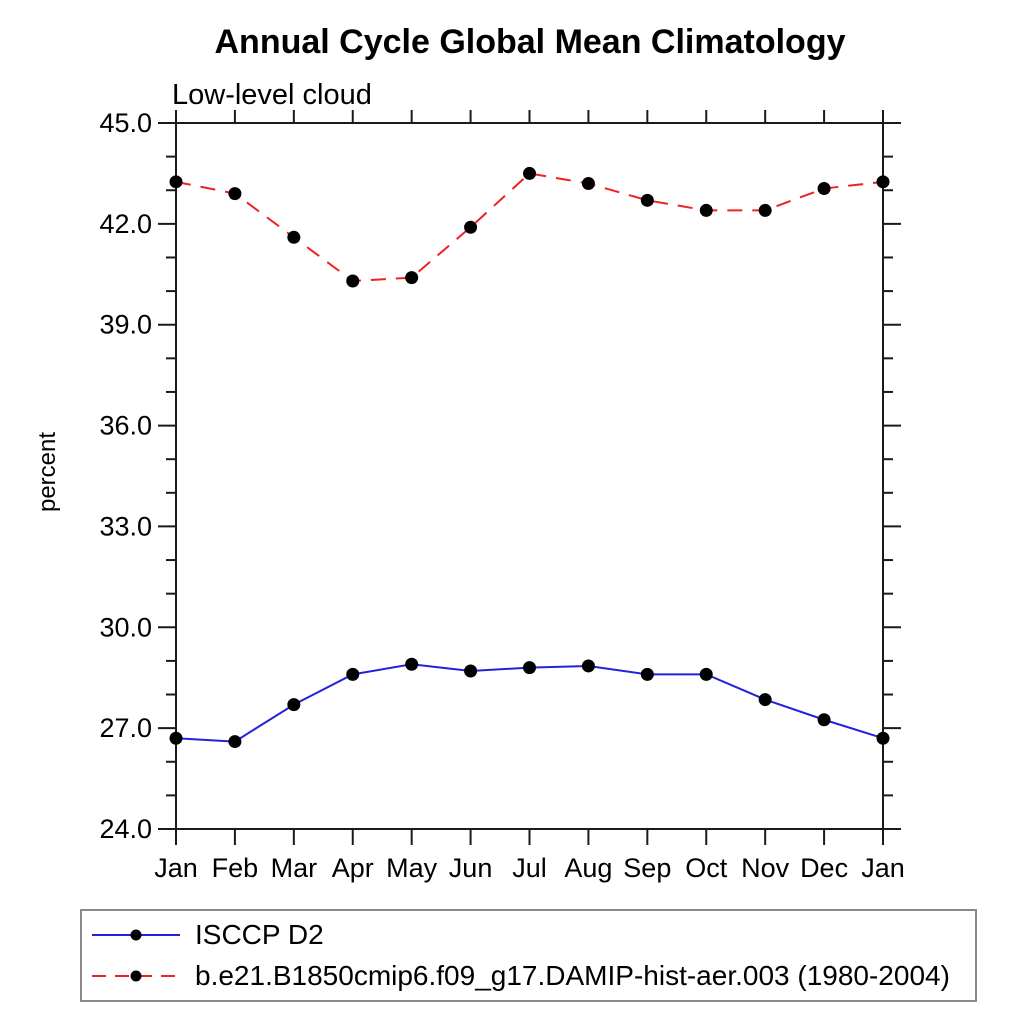  Describe the element at coordinates (412, 868) in the screenshot. I see `x-tick-label: May` at that location.